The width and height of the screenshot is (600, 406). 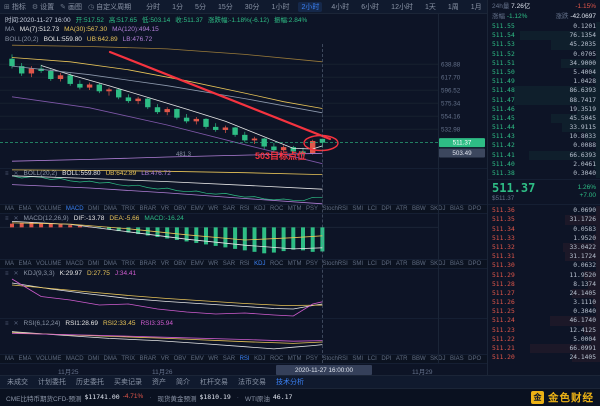 I want to click on indicator-tab: LCI, so click(x=372, y=209).